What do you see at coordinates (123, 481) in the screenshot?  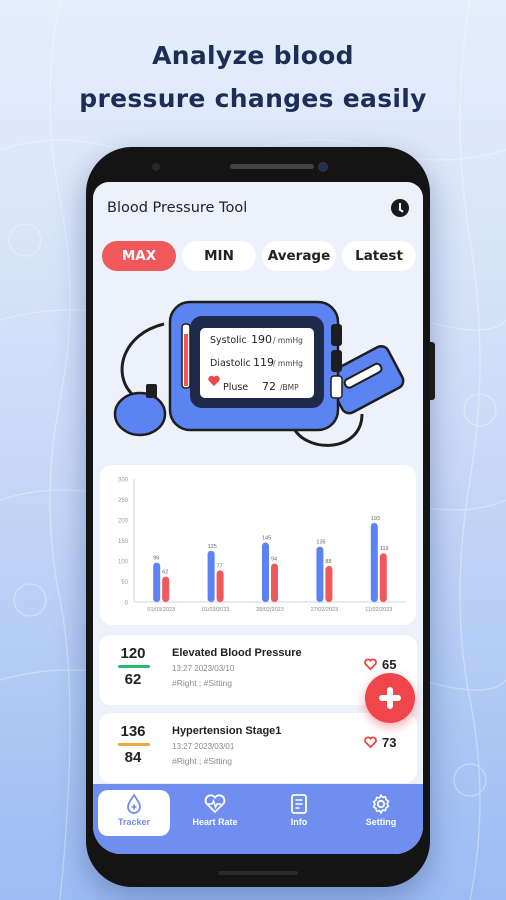 I see `y-tick-label: 300` at bounding box center [123, 481].